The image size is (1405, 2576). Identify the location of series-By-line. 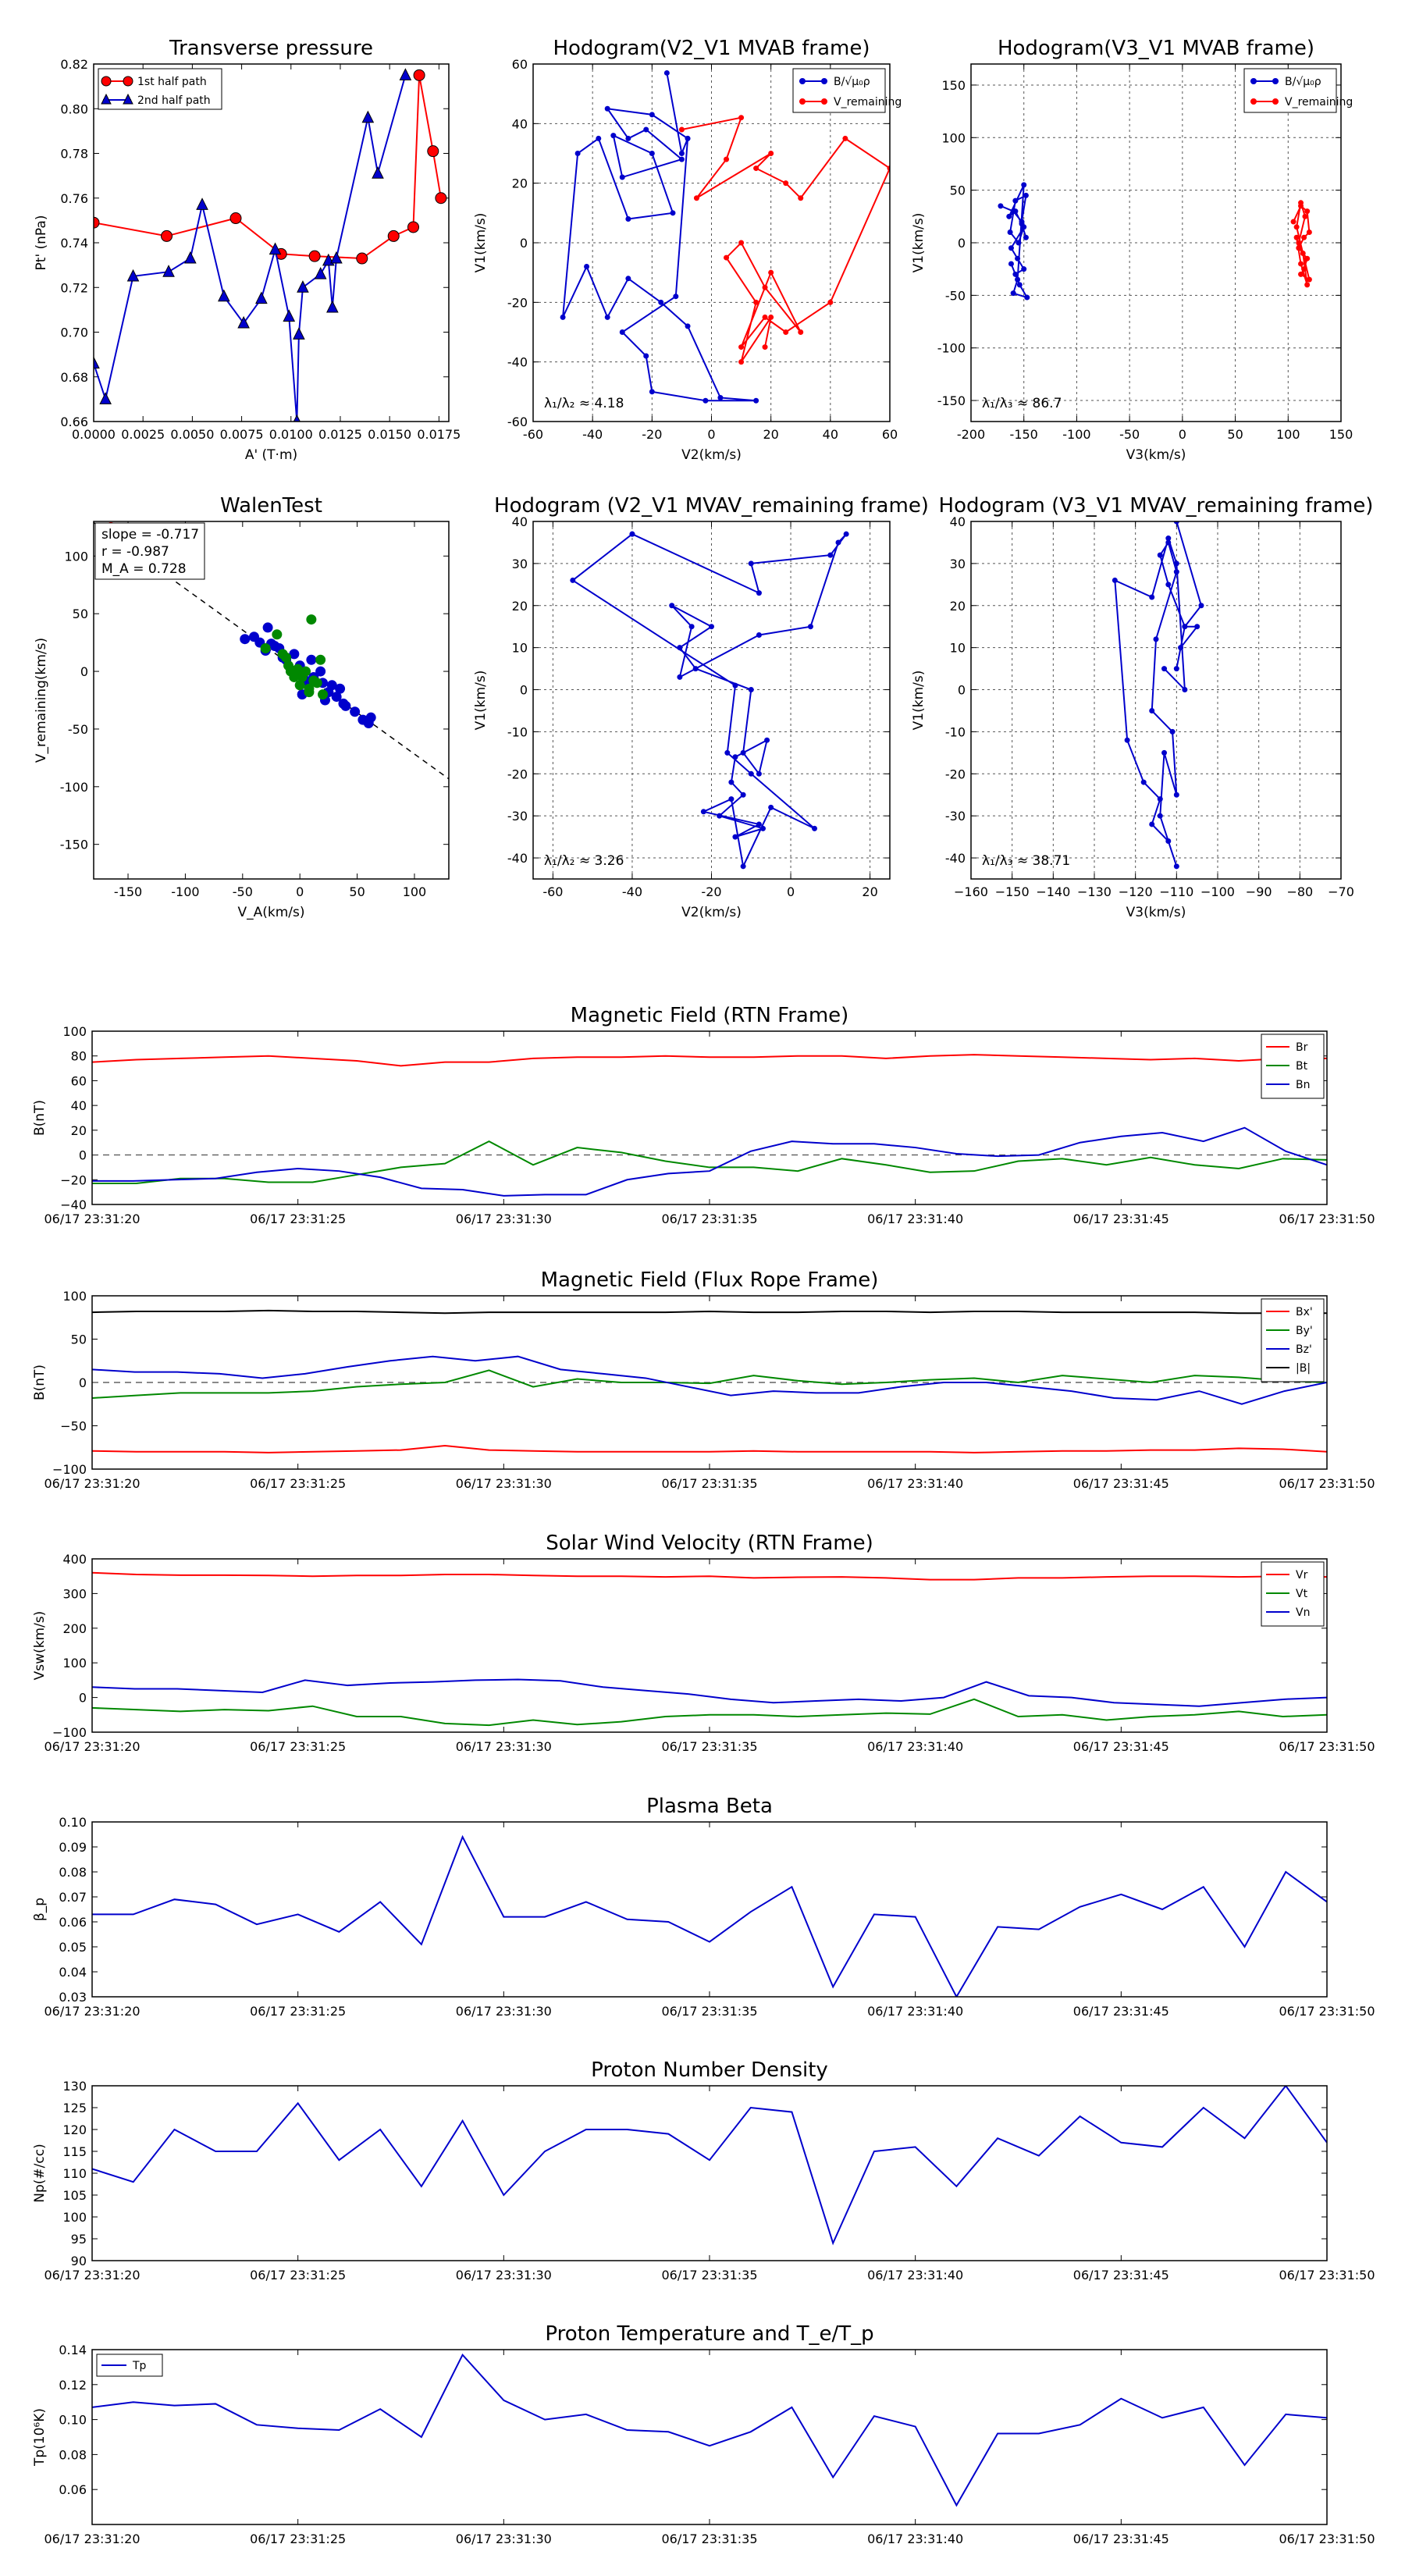
(710, 1384).